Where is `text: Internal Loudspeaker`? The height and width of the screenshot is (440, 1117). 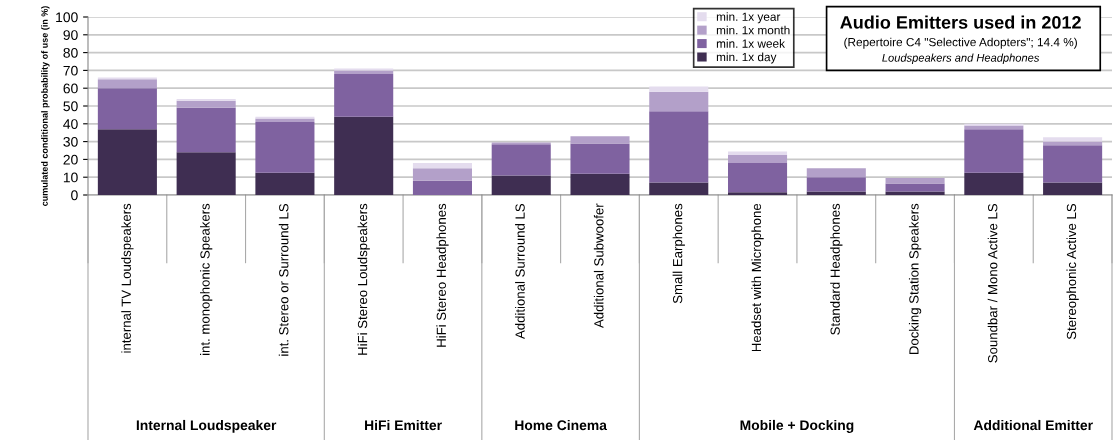
text: Internal Loudspeaker is located at coordinates (206, 426).